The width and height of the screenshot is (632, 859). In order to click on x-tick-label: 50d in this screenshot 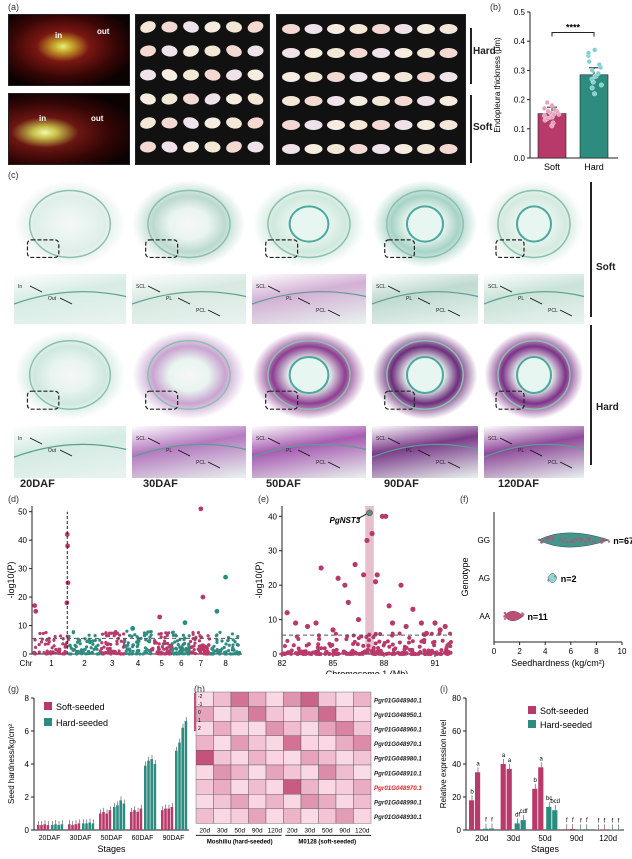, I will do `click(544, 838)`.